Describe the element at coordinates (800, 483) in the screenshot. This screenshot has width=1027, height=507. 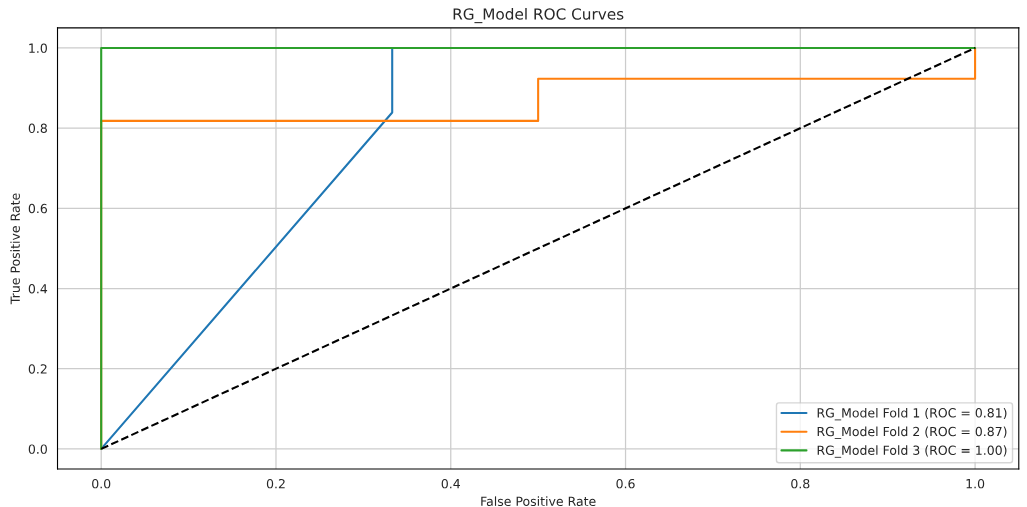
I see `x-tick-label: 0.8` at that location.